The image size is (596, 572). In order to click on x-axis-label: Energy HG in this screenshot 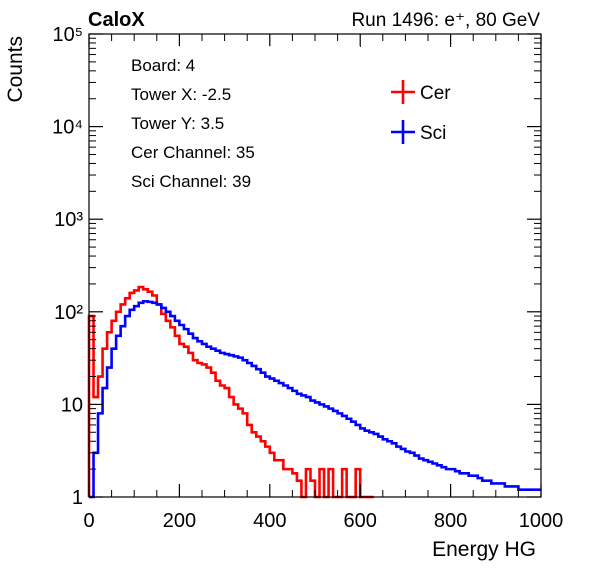, I will do `click(484, 549)`.